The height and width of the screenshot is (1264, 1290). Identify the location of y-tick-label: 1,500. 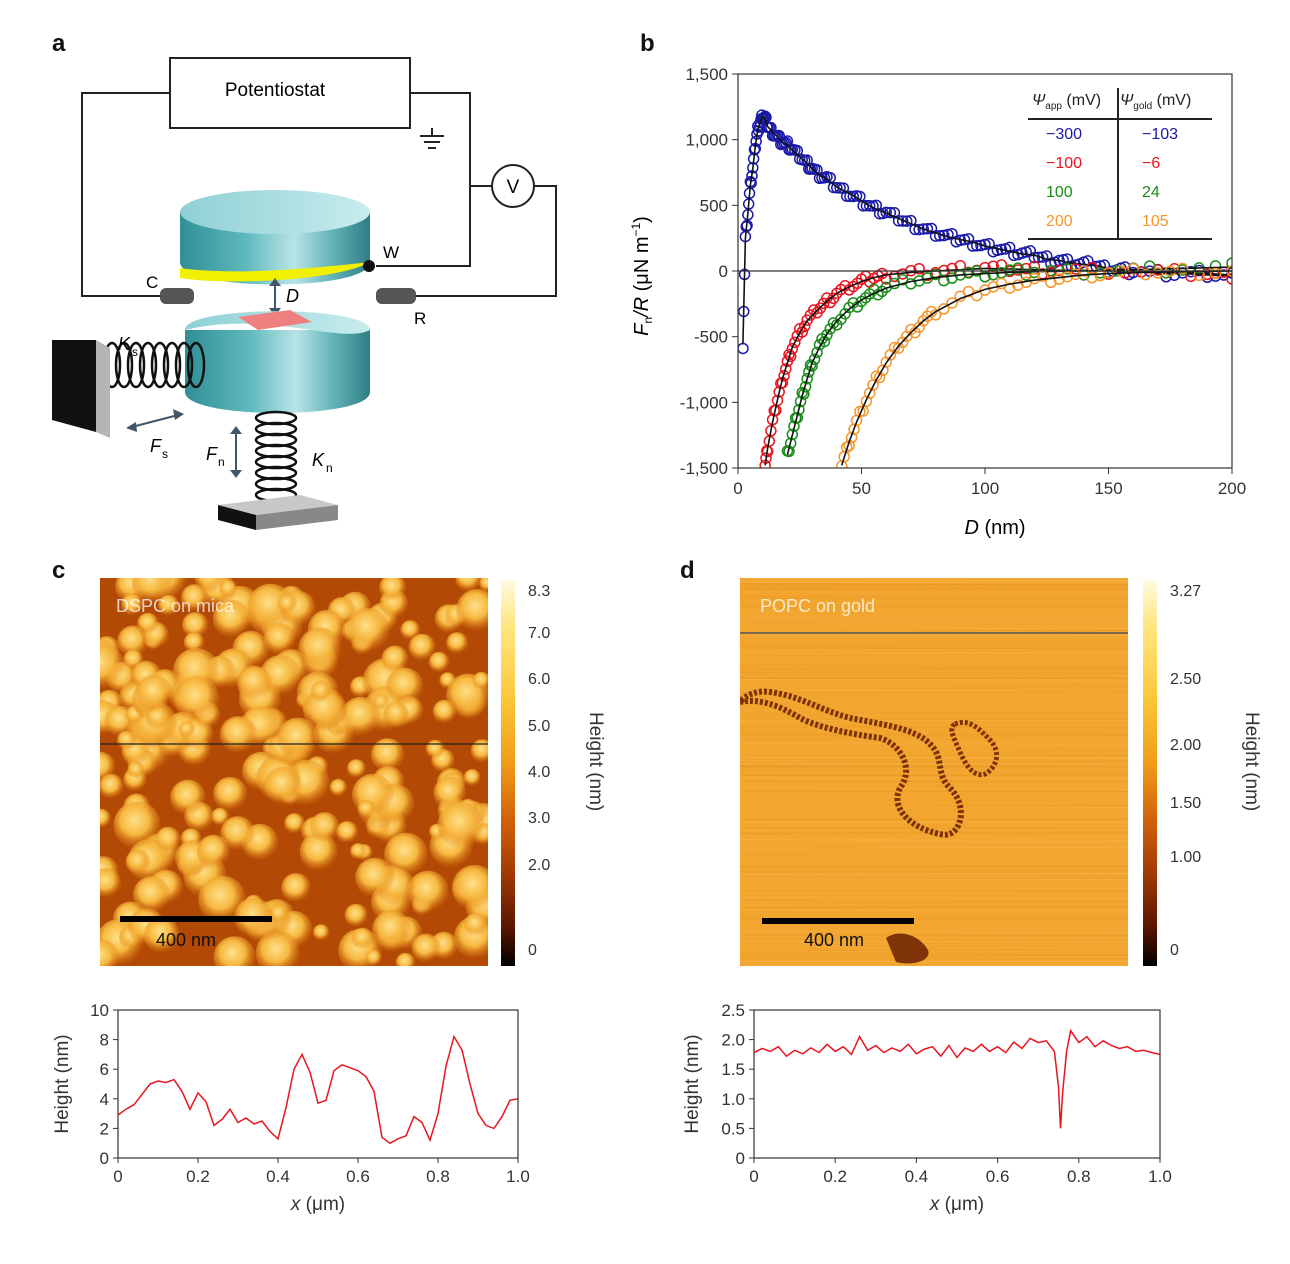
(706, 74).